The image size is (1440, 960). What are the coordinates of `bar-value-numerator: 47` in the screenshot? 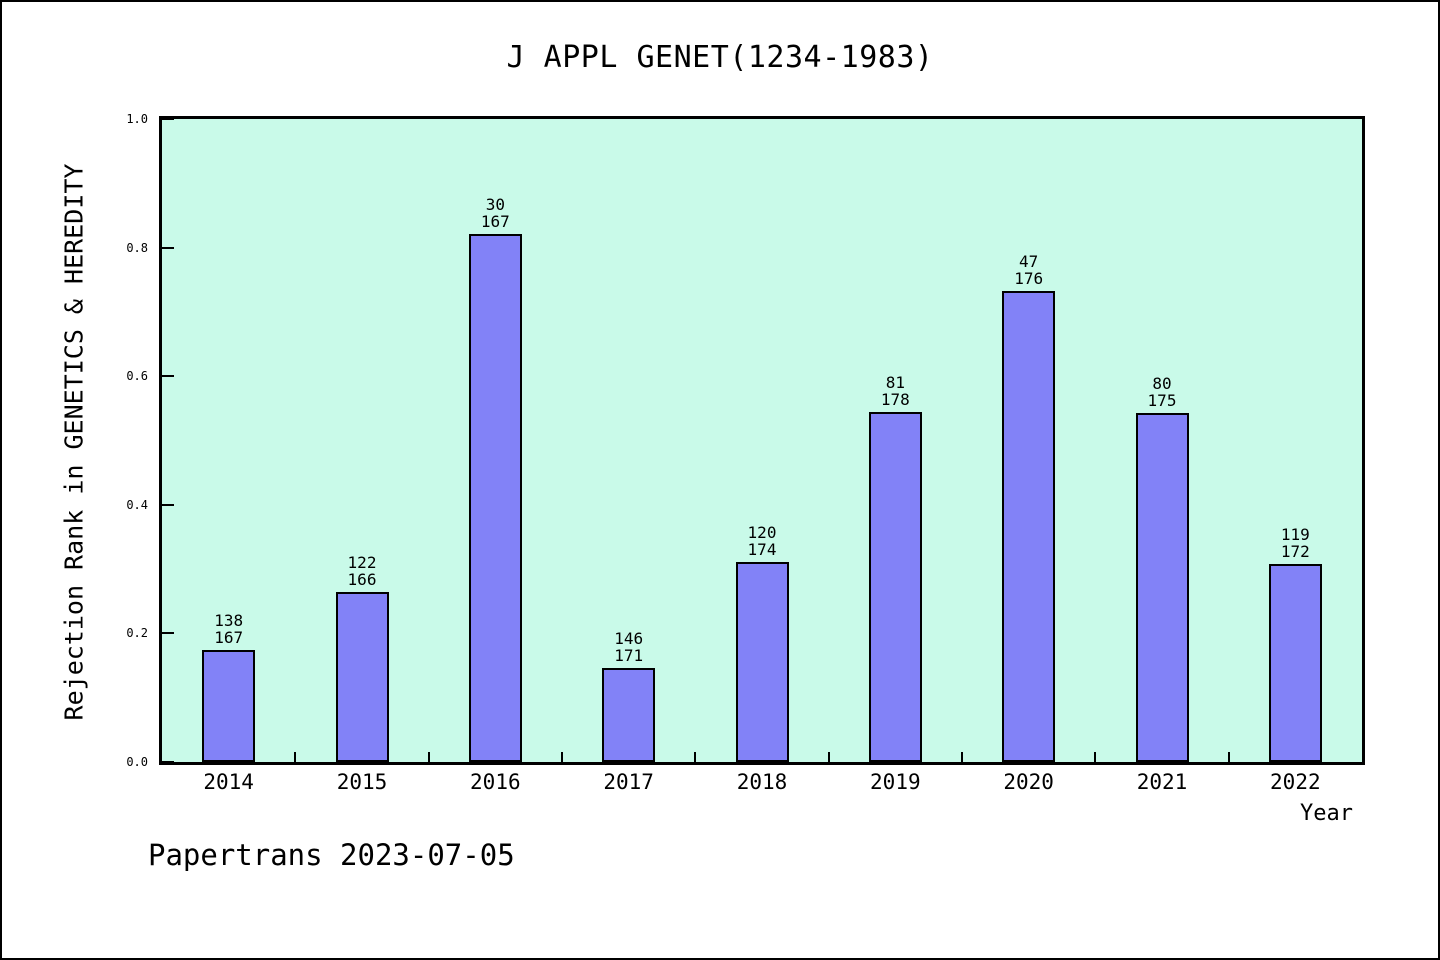 It's located at (1029, 261).